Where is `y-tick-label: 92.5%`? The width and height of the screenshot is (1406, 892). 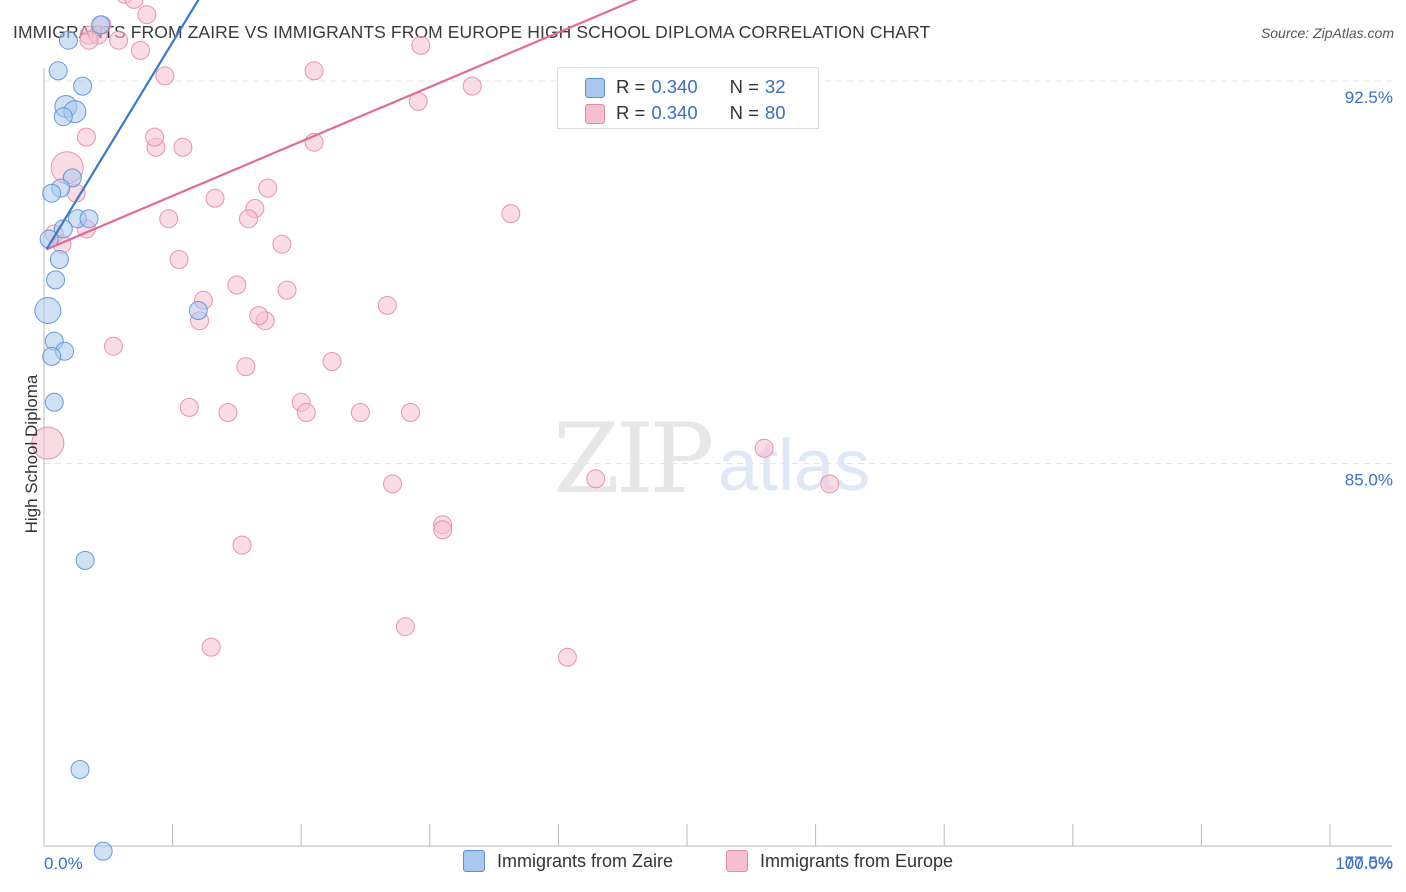
y-tick-label: 92.5% is located at coordinates (1369, 97).